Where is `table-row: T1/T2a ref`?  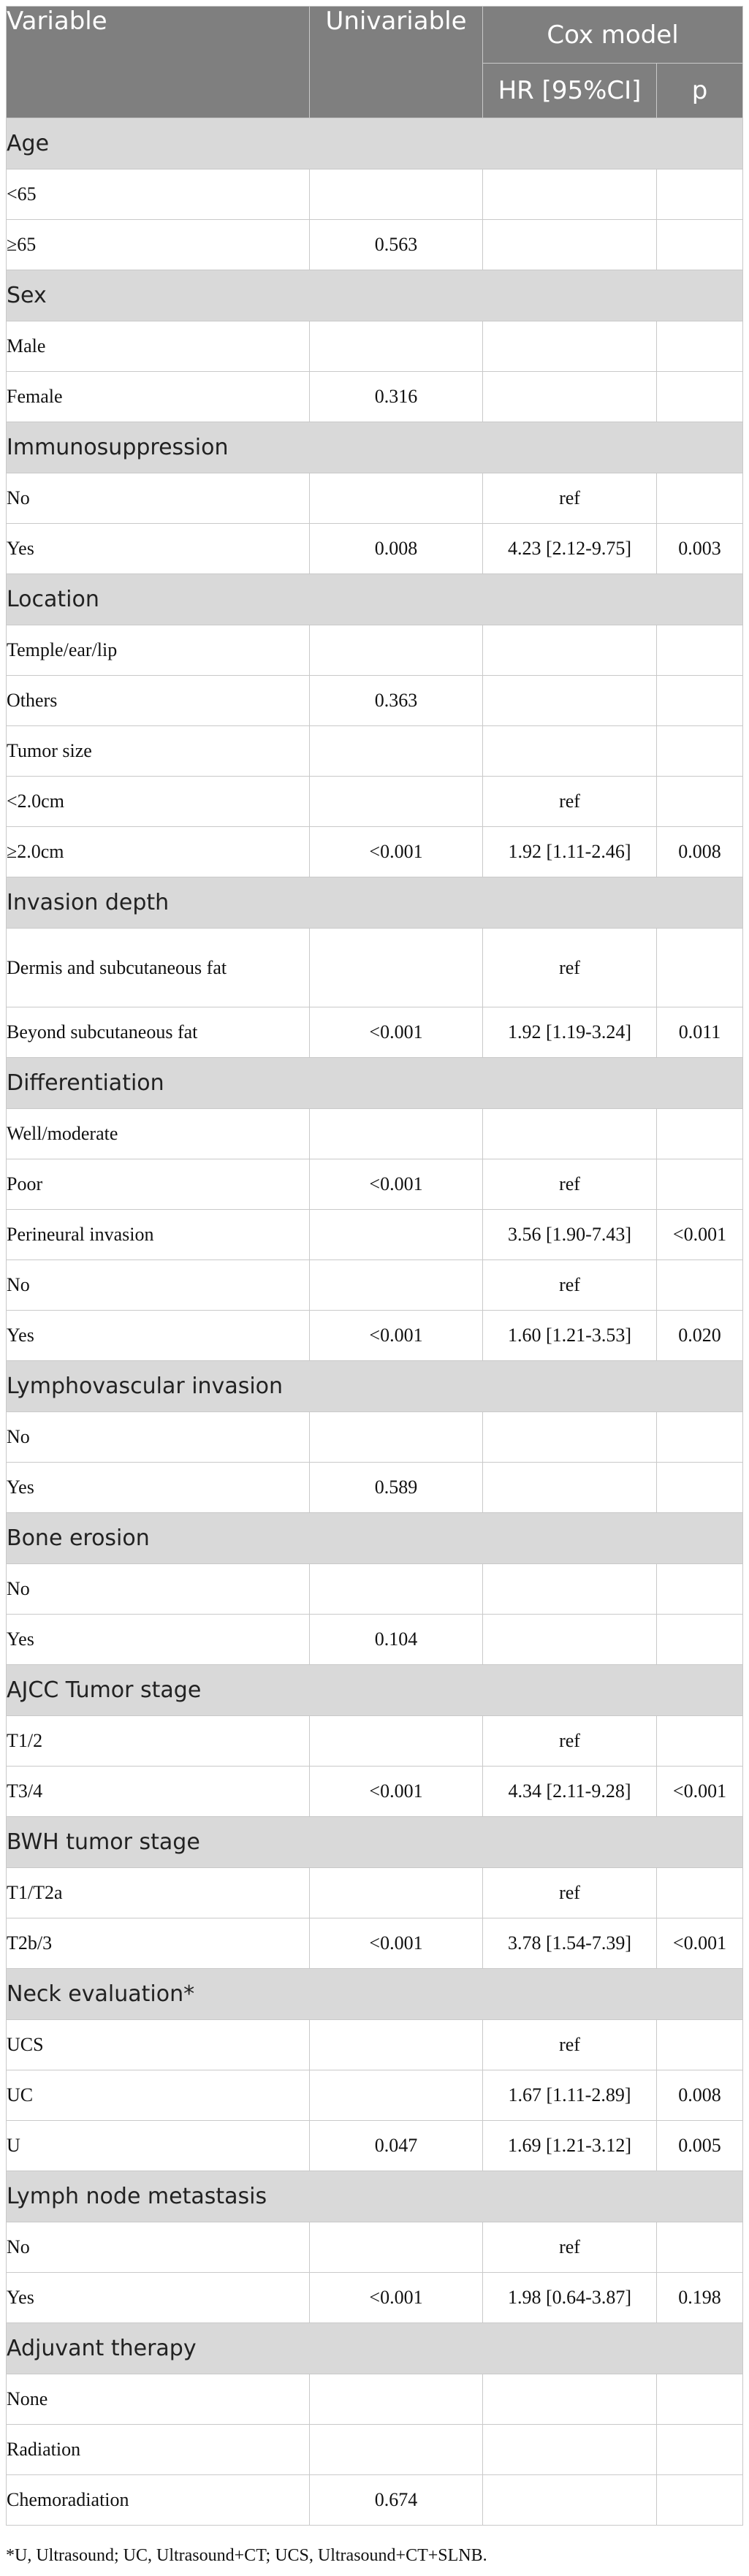
table-row: T1/T2a ref is located at coordinates (375, 1892).